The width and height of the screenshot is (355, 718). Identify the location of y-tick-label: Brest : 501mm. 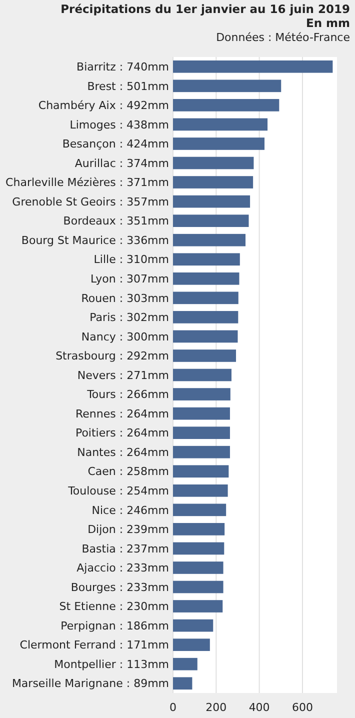
(128, 86).